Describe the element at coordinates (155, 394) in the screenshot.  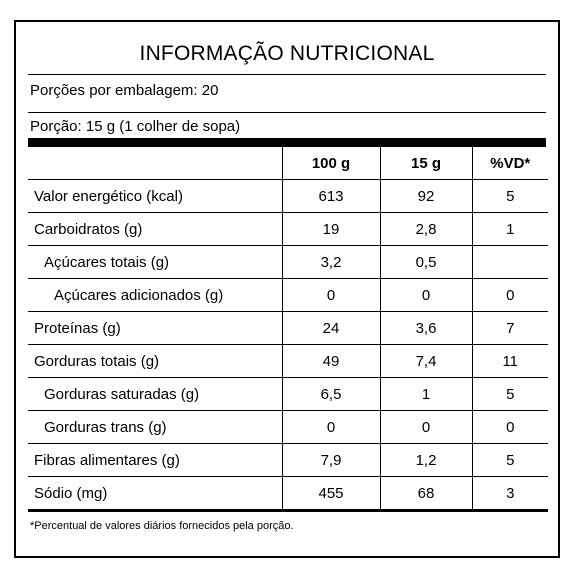
I see `nutrient-name: Gorduras saturadas (g)` at that location.